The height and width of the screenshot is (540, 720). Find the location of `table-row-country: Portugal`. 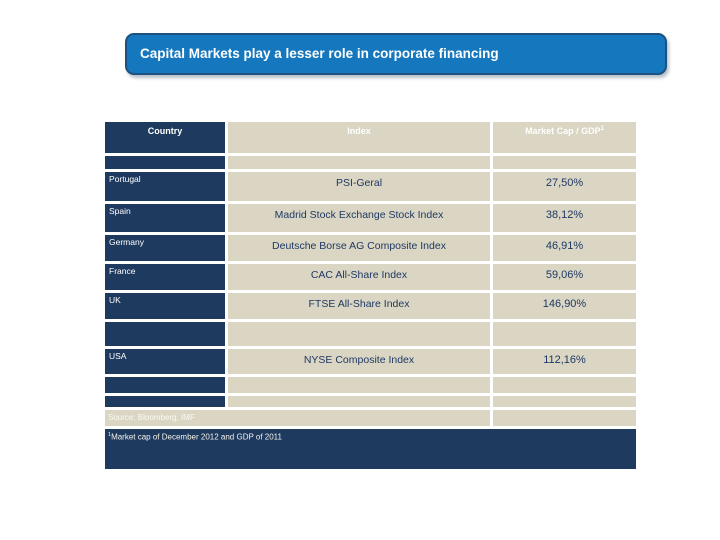

table-row-country: Portugal is located at coordinates (165, 186).